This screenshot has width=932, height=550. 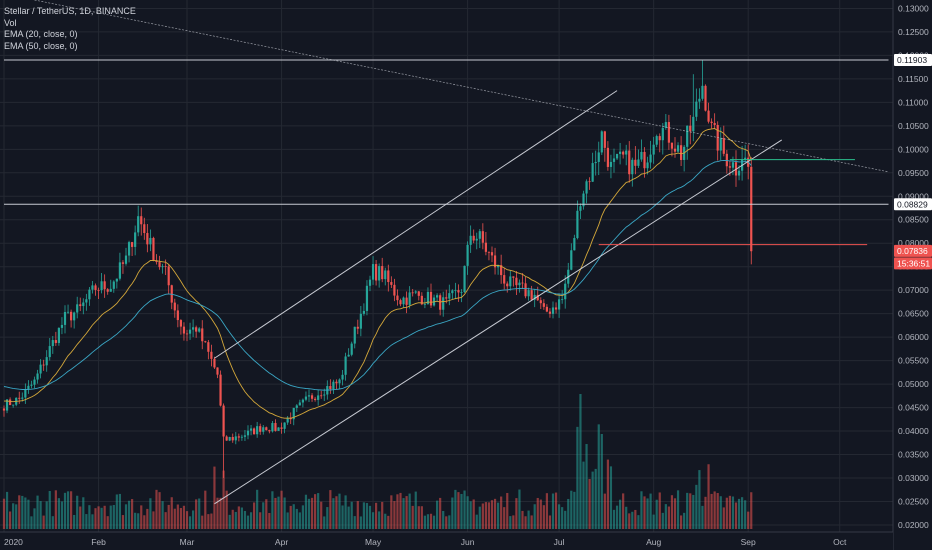 I want to click on legend-ema50: EMA (50, close, 0), so click(x=41, y=45).